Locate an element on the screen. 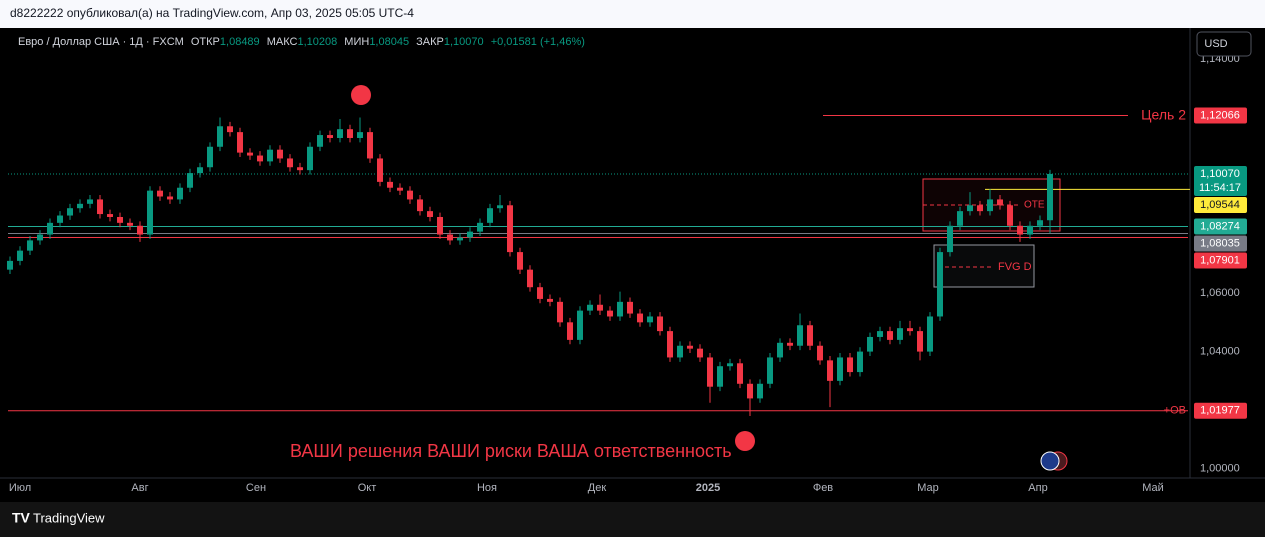  low-label: МИН is located at coordinates (356, 42).